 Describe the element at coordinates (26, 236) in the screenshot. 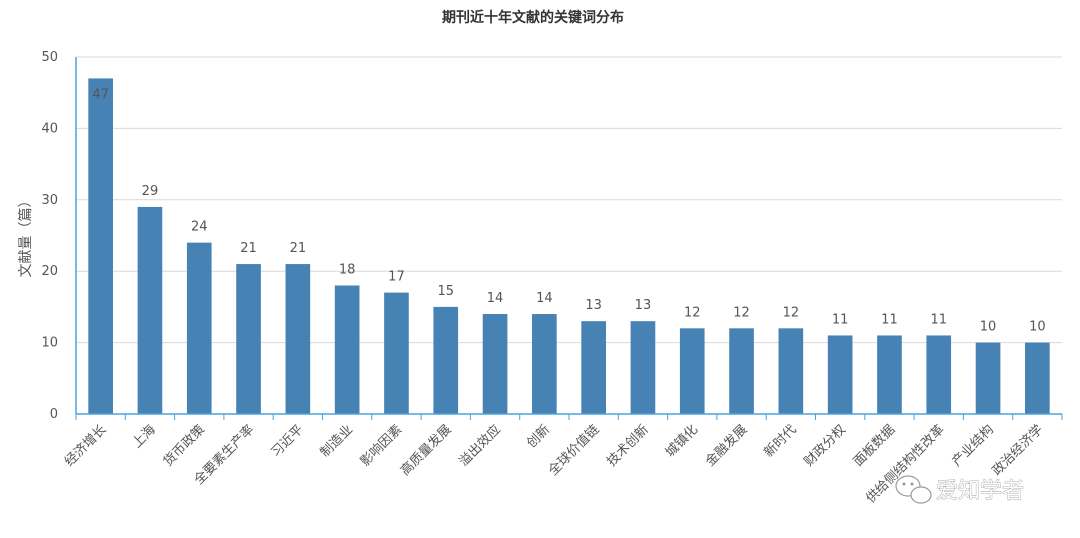

I see `y-axis-label: 文献量（篇）` at that location.